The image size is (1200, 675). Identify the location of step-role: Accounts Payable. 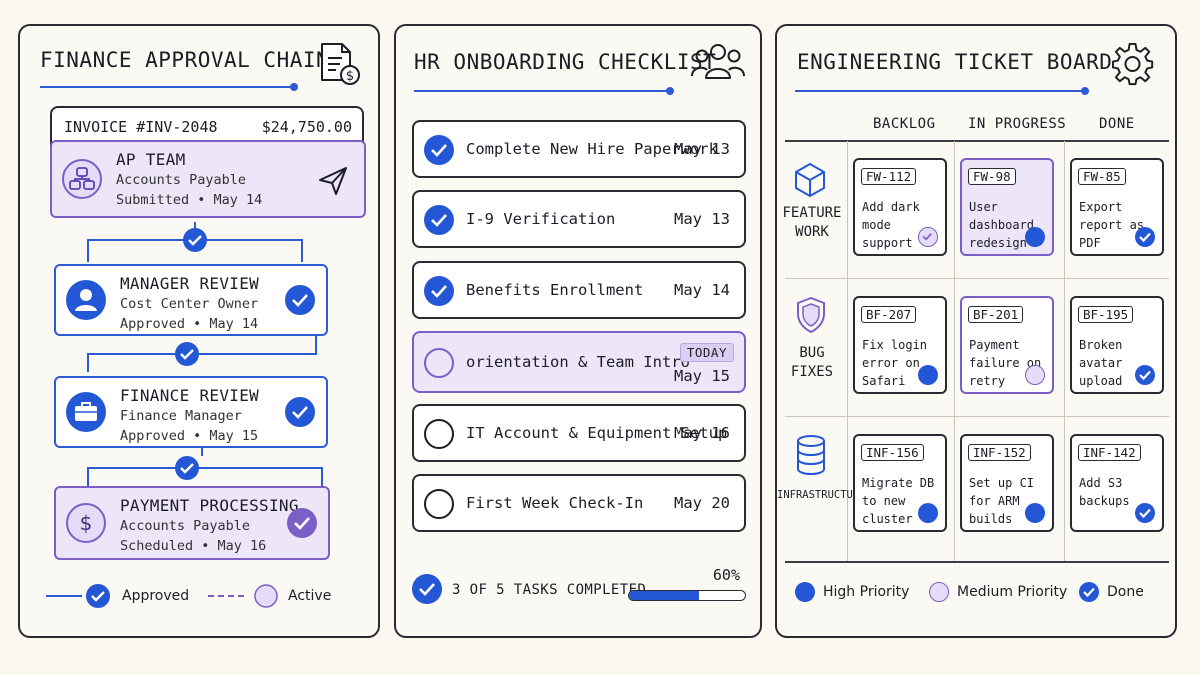
(185, 526).